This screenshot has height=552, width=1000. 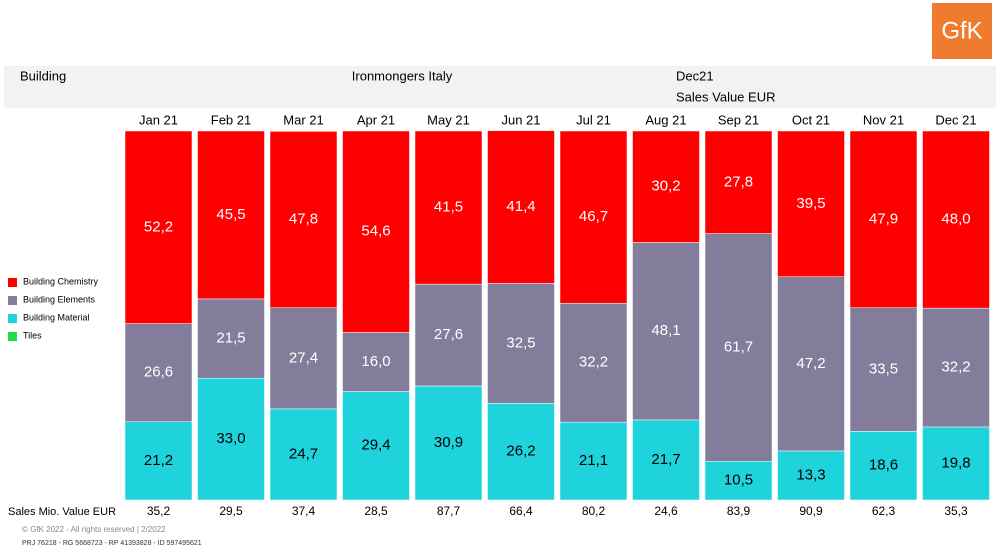 I want to click on value-label: 21,1, so click(x=593, y=460).